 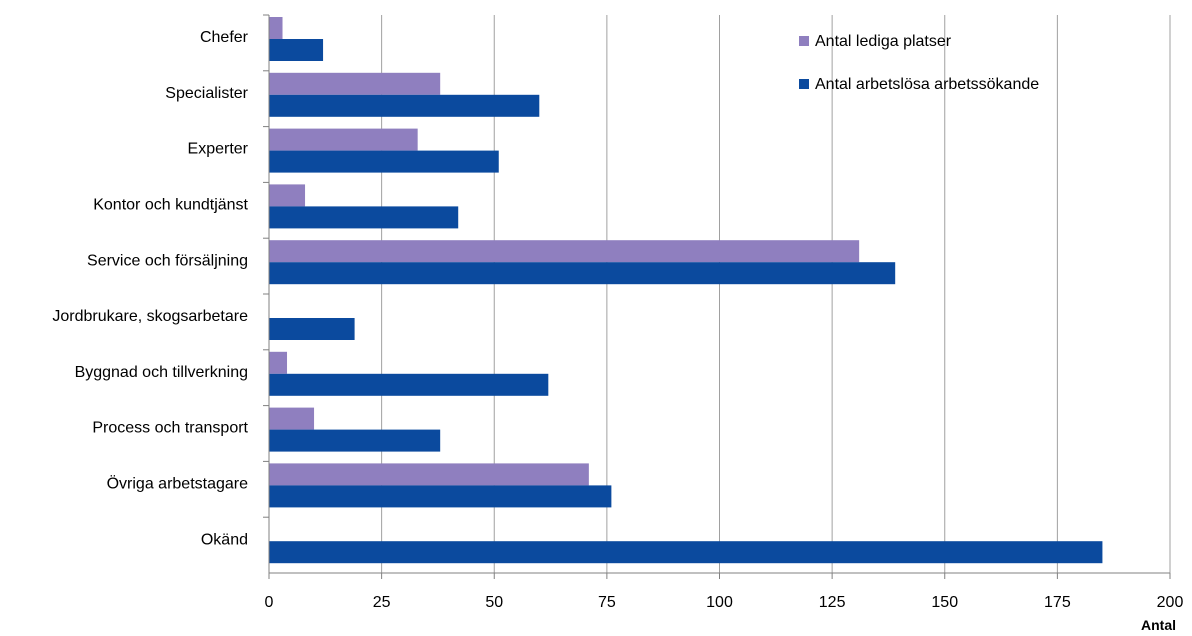 What do you see at coordinates (832, 602) in the screenshot?
I see `x-tick-label: 125` at bounding box center [832, 602].